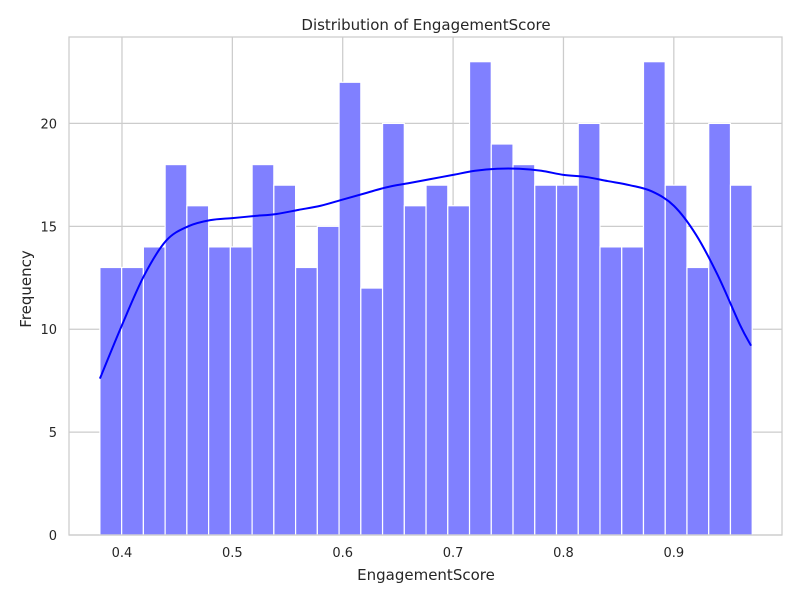  I want to click on x-tick-label: 0.6, so click(342, 553).